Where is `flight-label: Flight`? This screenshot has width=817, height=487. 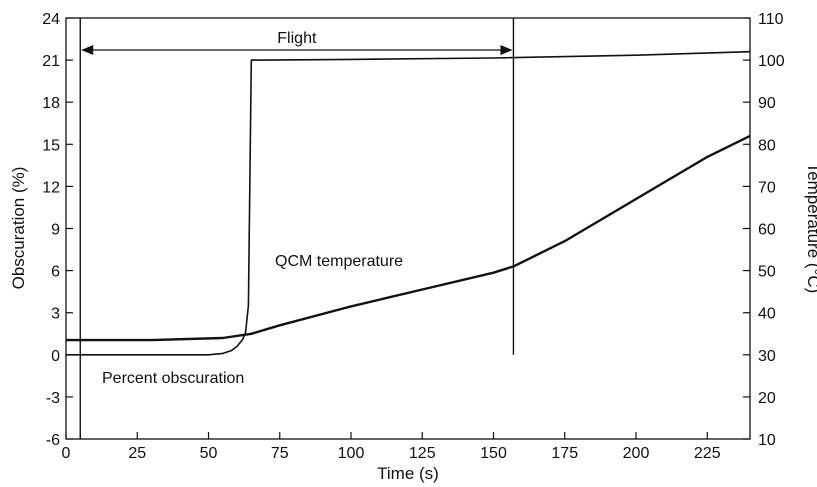 flight-label: Flight is located at coordinates (297, 38).